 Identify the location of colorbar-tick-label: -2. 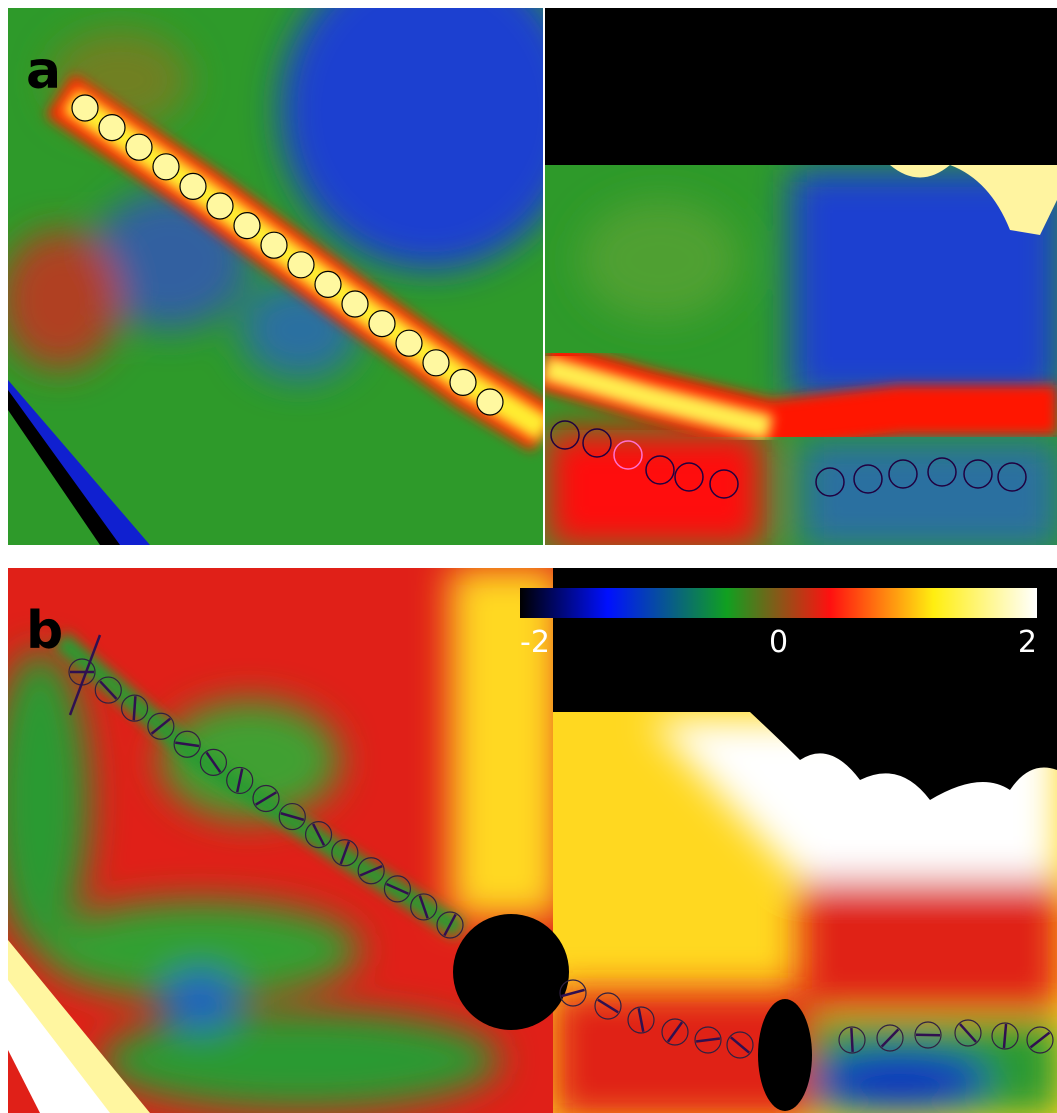
(535, 642).